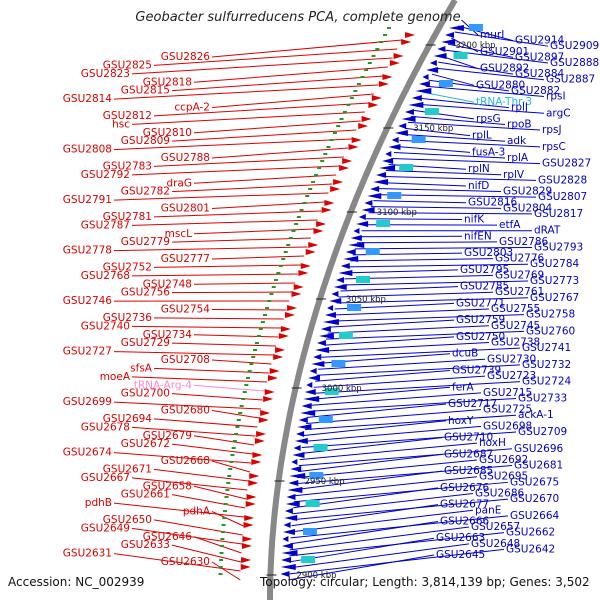 The image size is (600, 600). Describe the element at coordinates (145, 192) in the screenshot. I see `gene-label: GSU2782` at that location.